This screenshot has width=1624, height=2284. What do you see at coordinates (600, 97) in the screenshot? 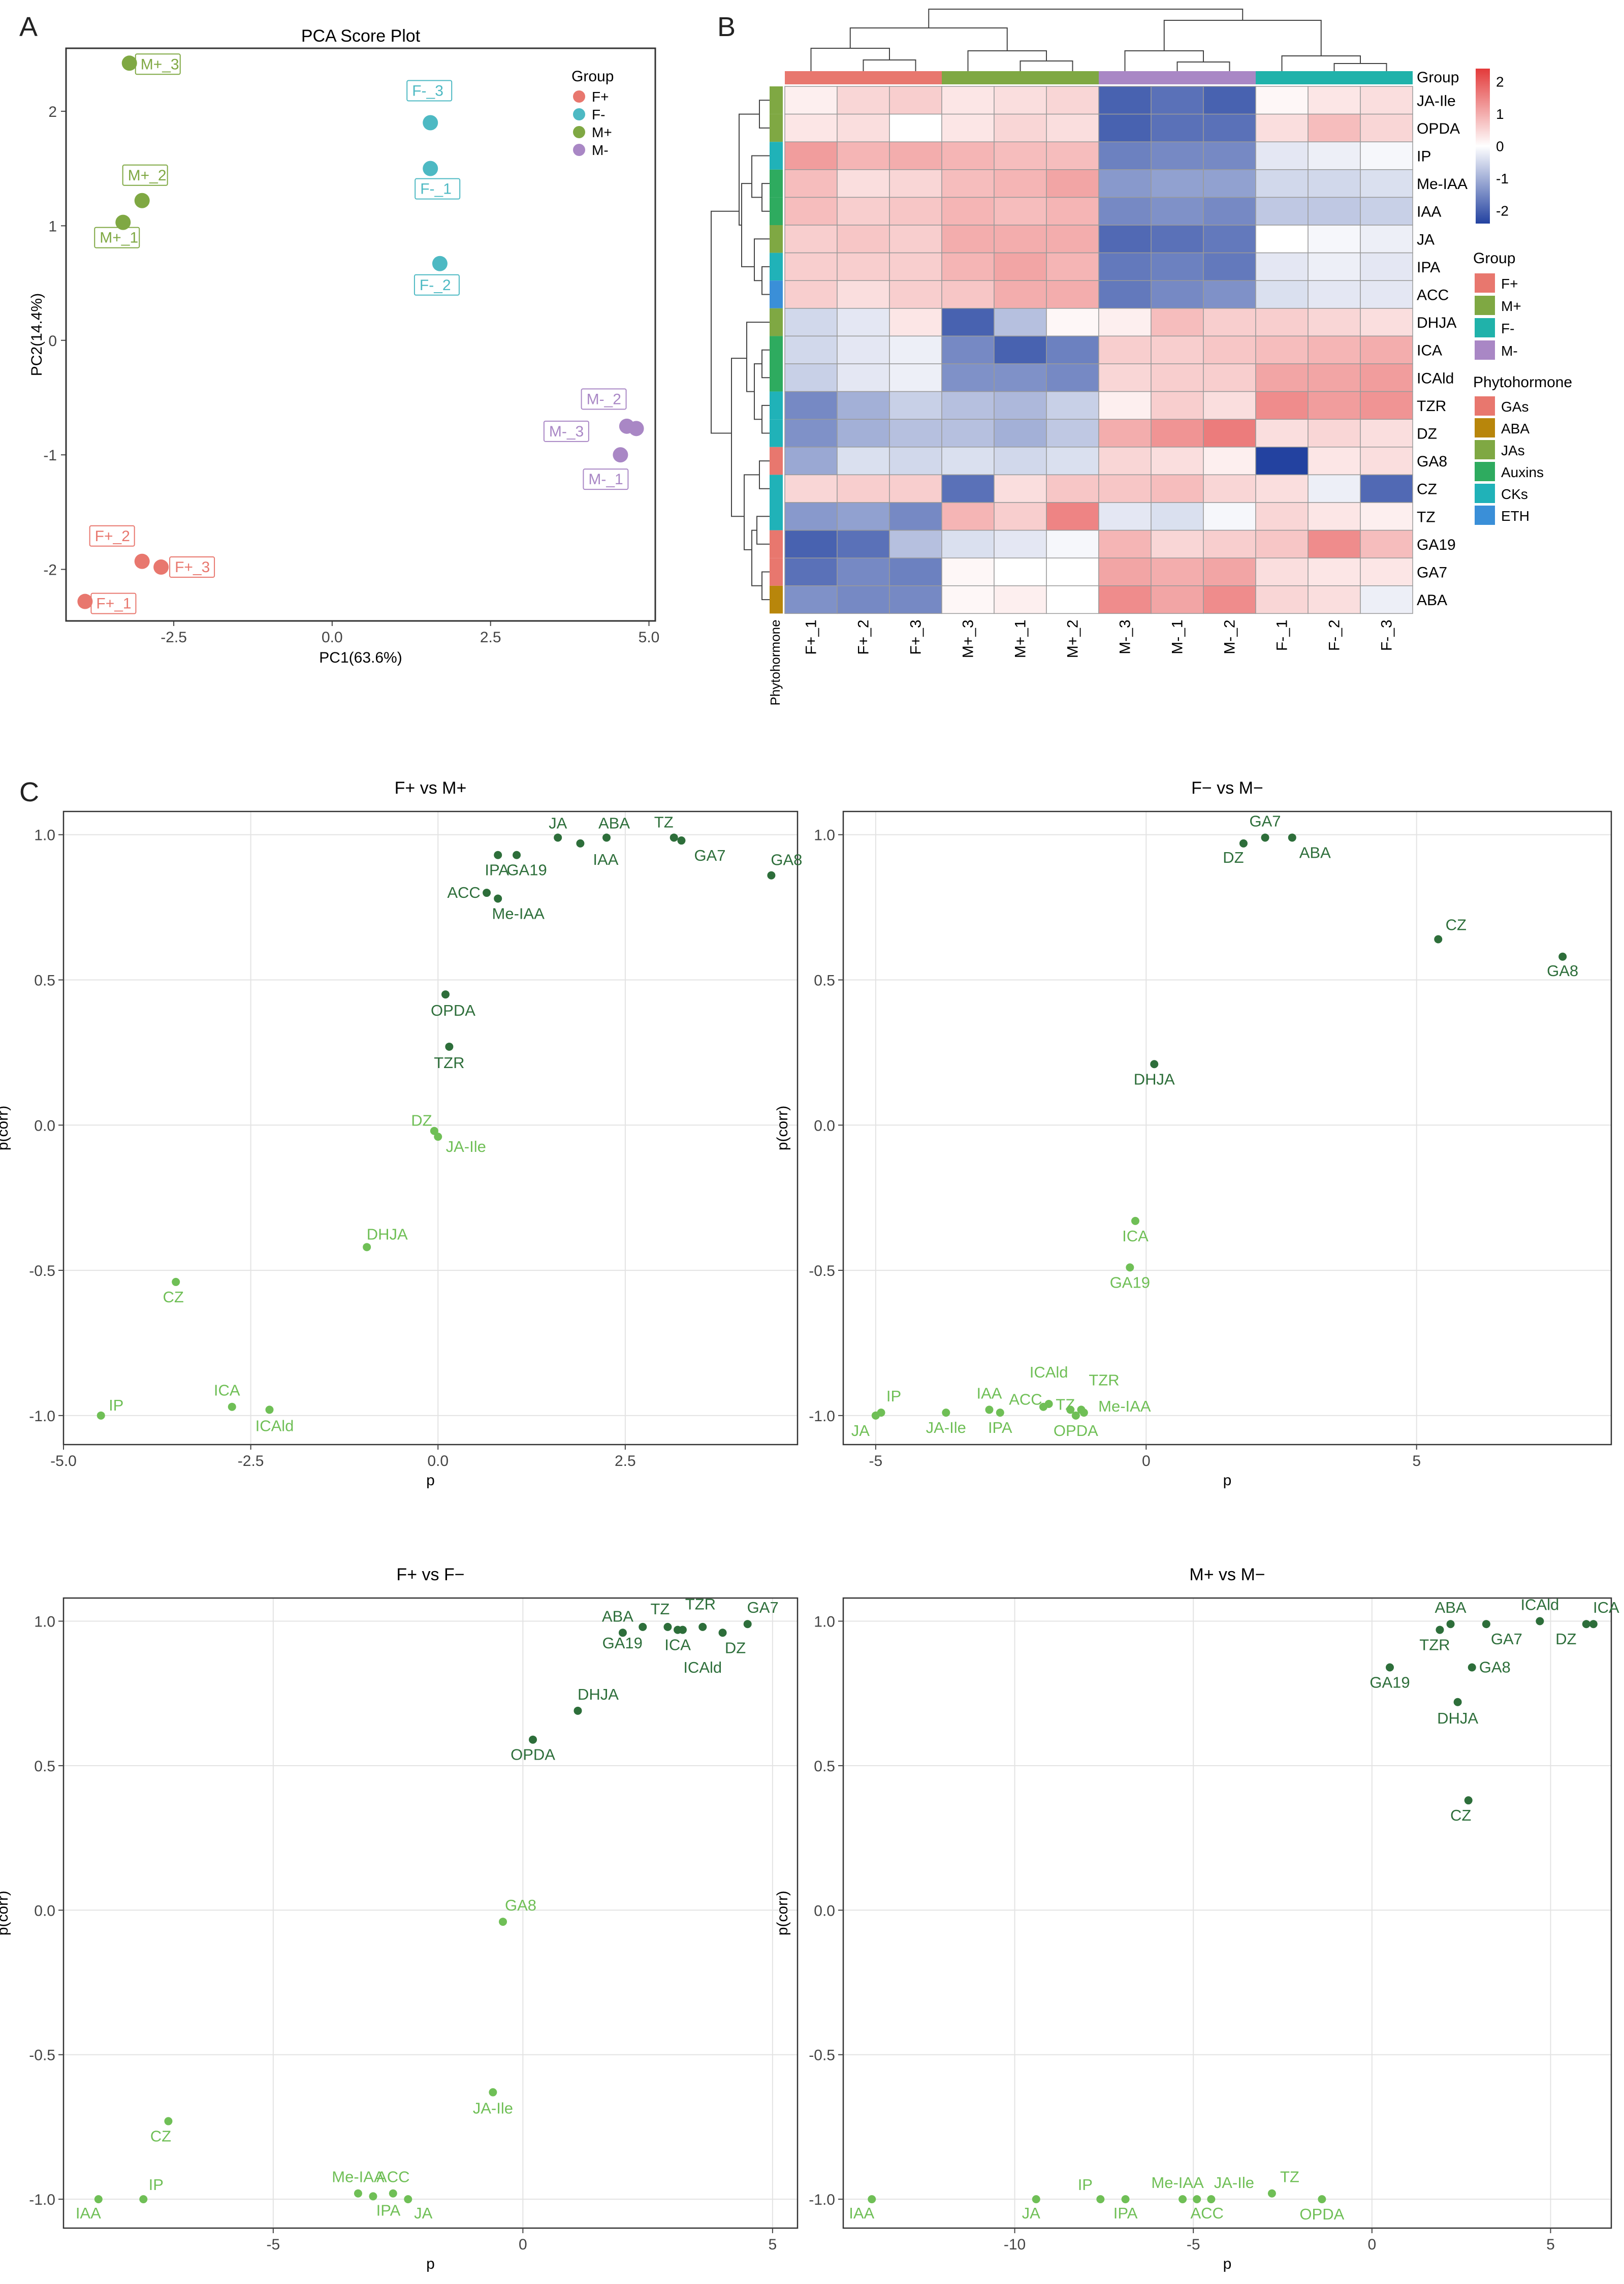
I see `pca-legend-label: F+` at bounding box center [600, 97].